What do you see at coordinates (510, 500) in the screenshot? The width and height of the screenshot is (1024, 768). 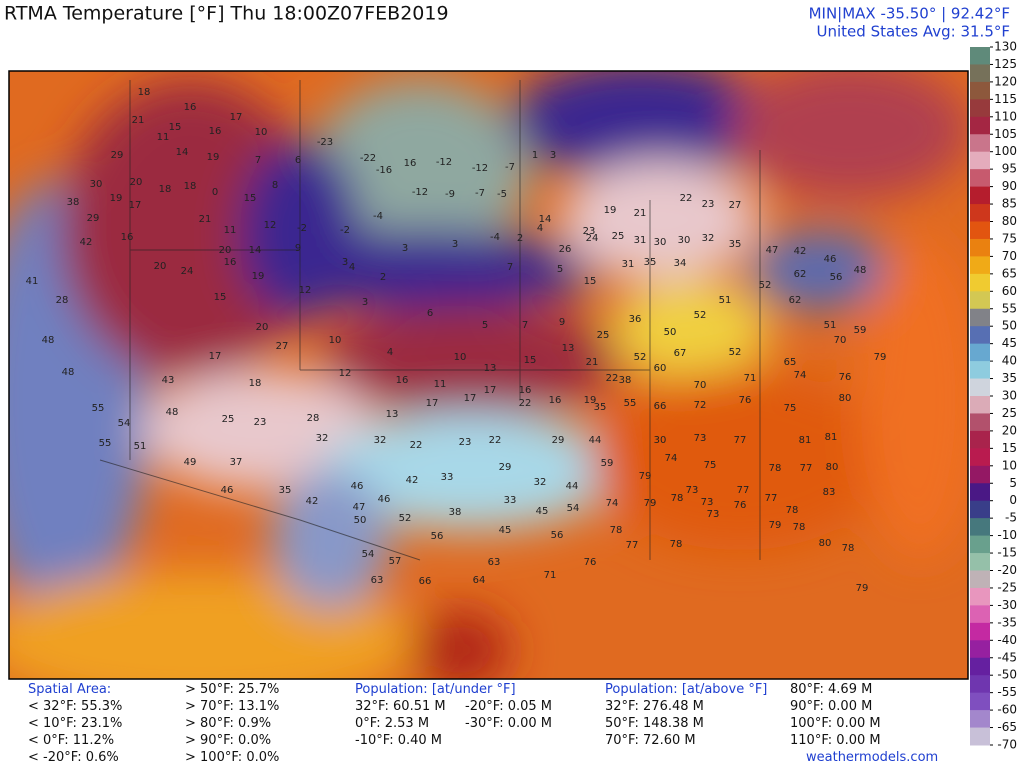 I see `station-temp: 33` at bounding box center [510, 500].